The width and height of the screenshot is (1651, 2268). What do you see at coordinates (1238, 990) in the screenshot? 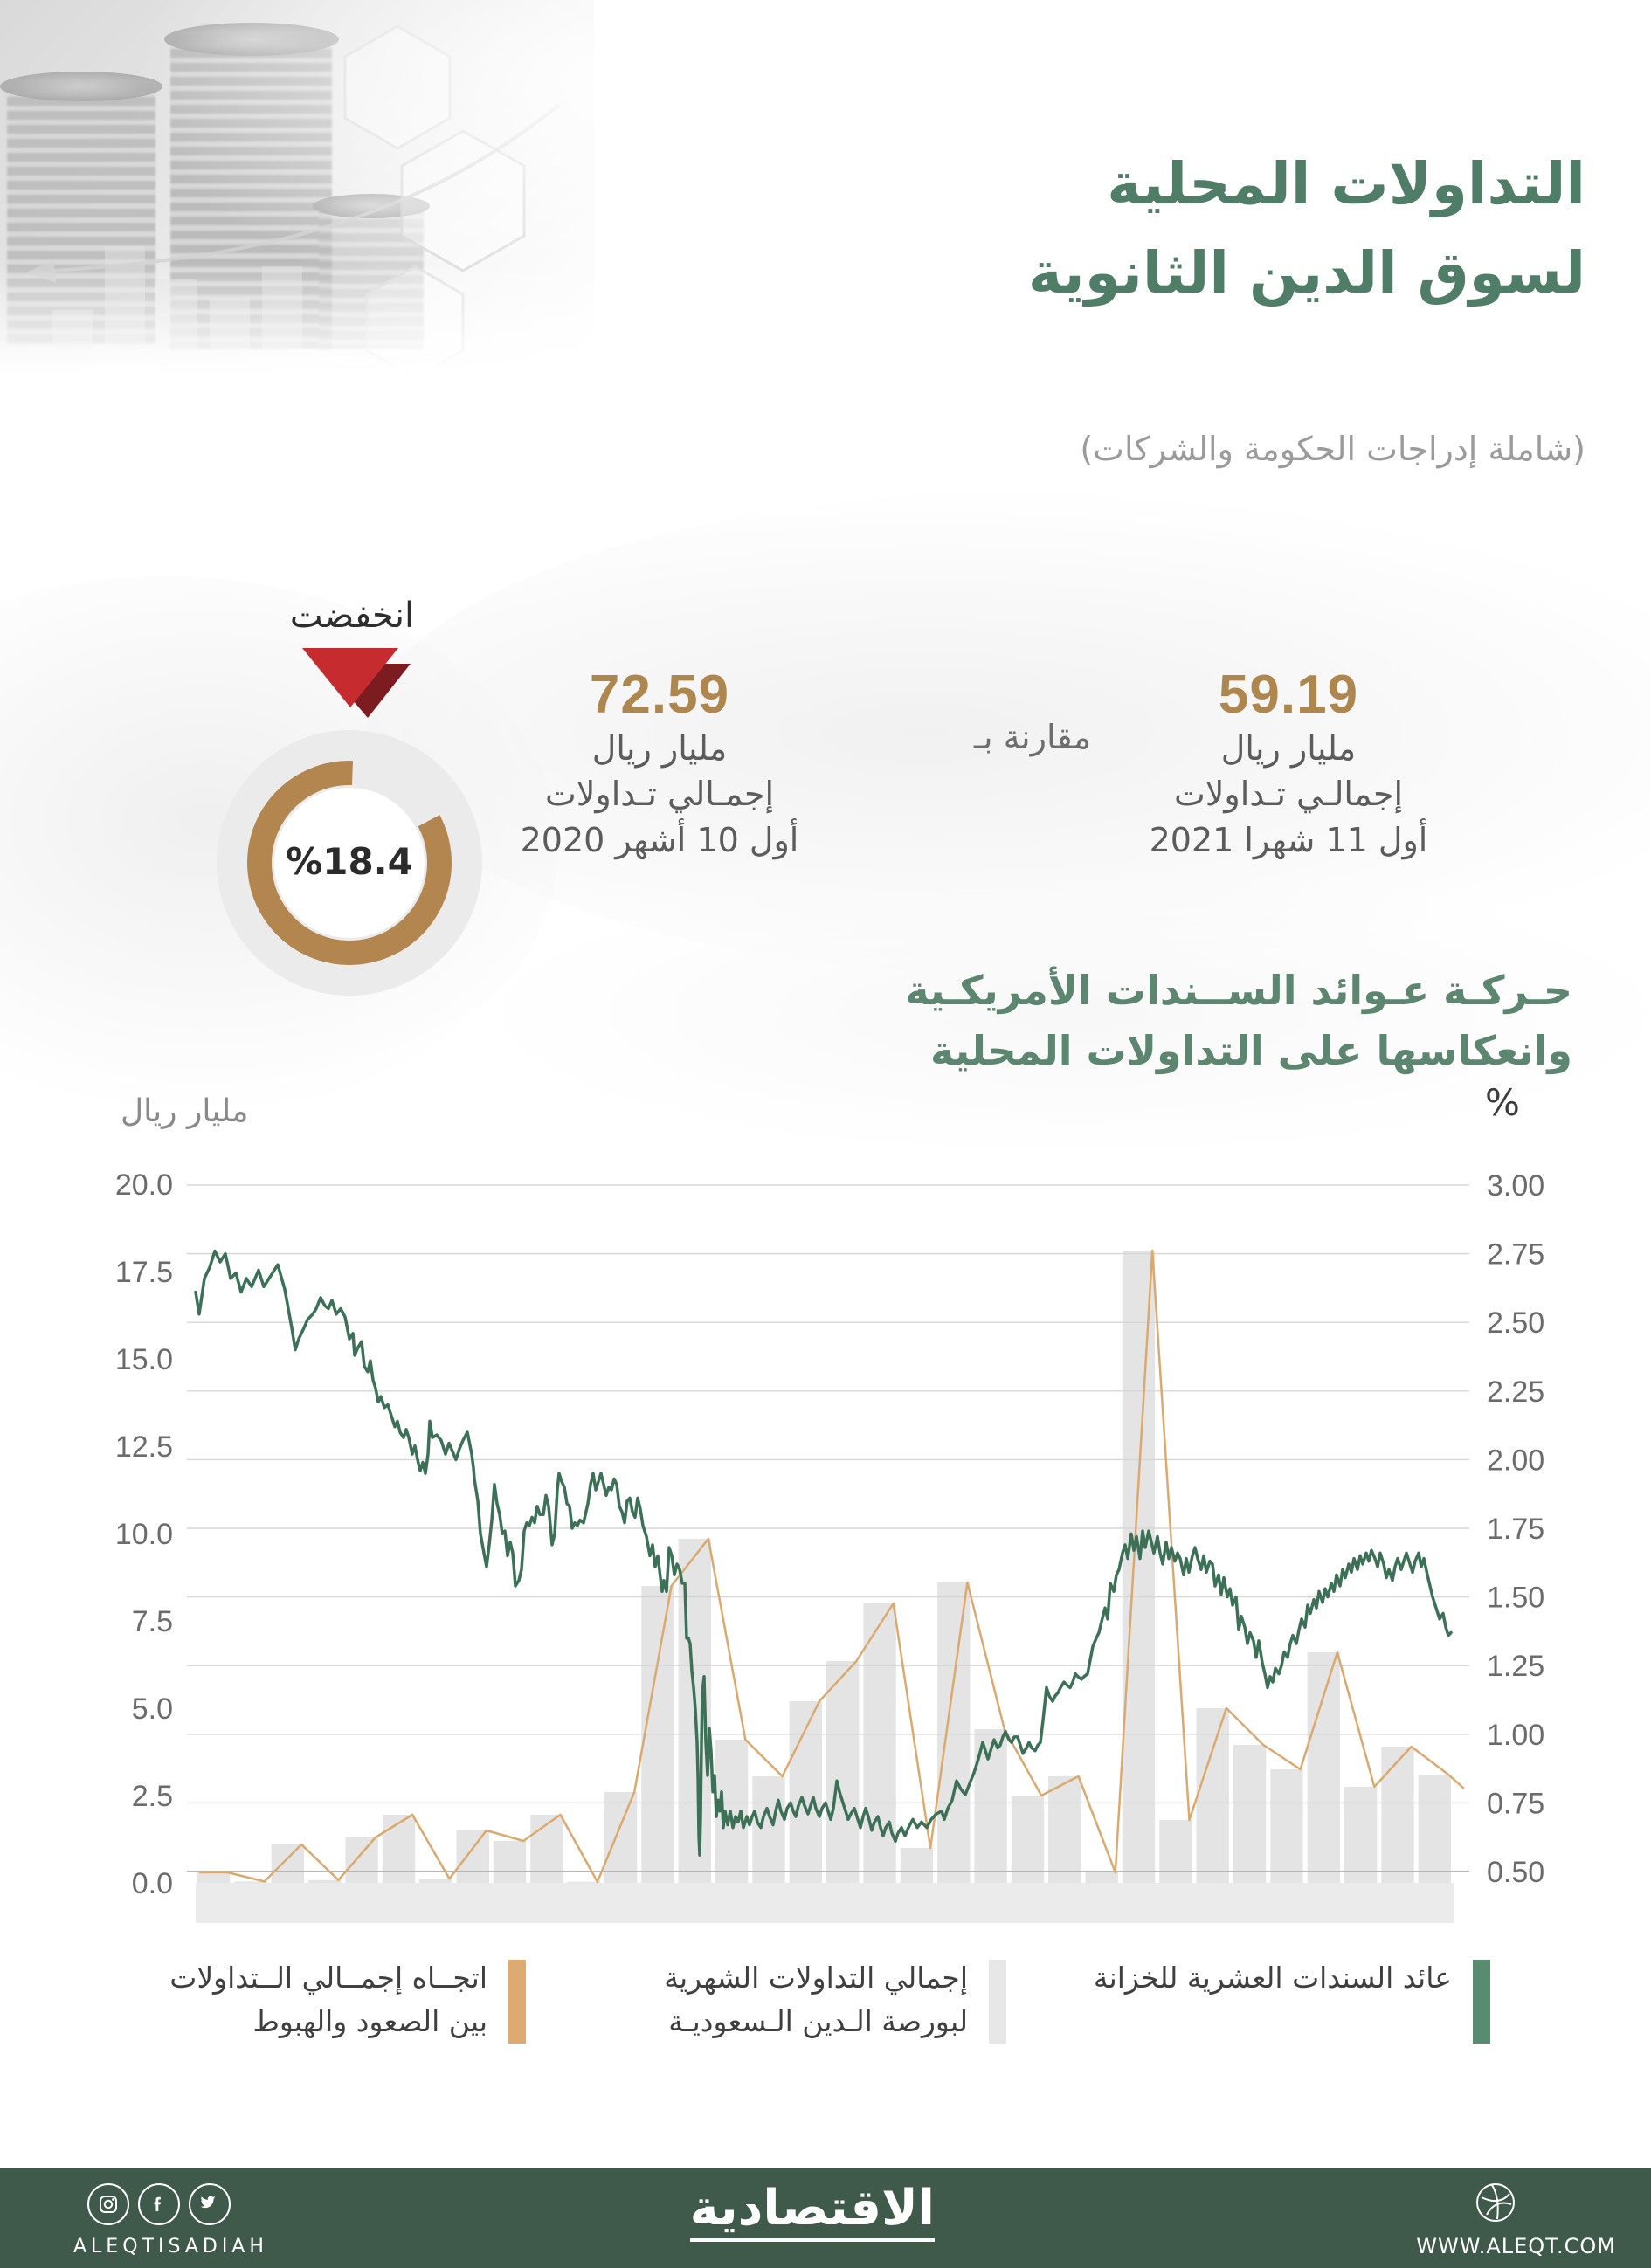
I see `chart-title-line1: حـركـة عـوائد الســندات الأمريكـية` at bounding box center [1238, 990].